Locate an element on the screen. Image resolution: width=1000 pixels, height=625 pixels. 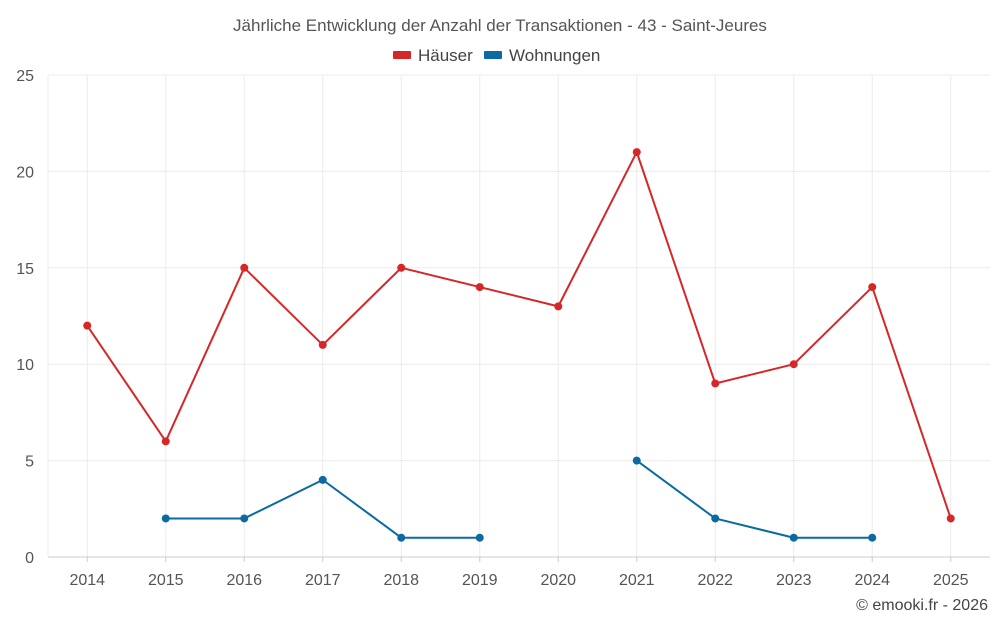
y-tick-label: 5 is located at coordinates (29, 462).